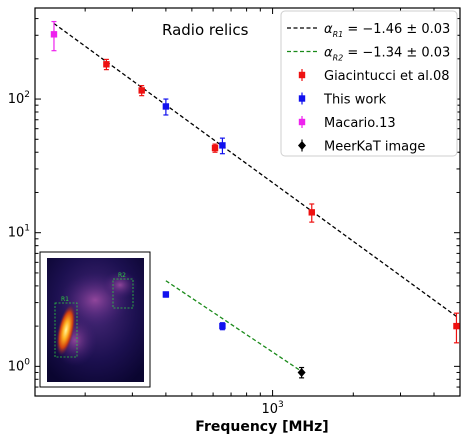 The width and height of the screenshot is (466, 444). I want to click on fit-line, so click(233, 326).